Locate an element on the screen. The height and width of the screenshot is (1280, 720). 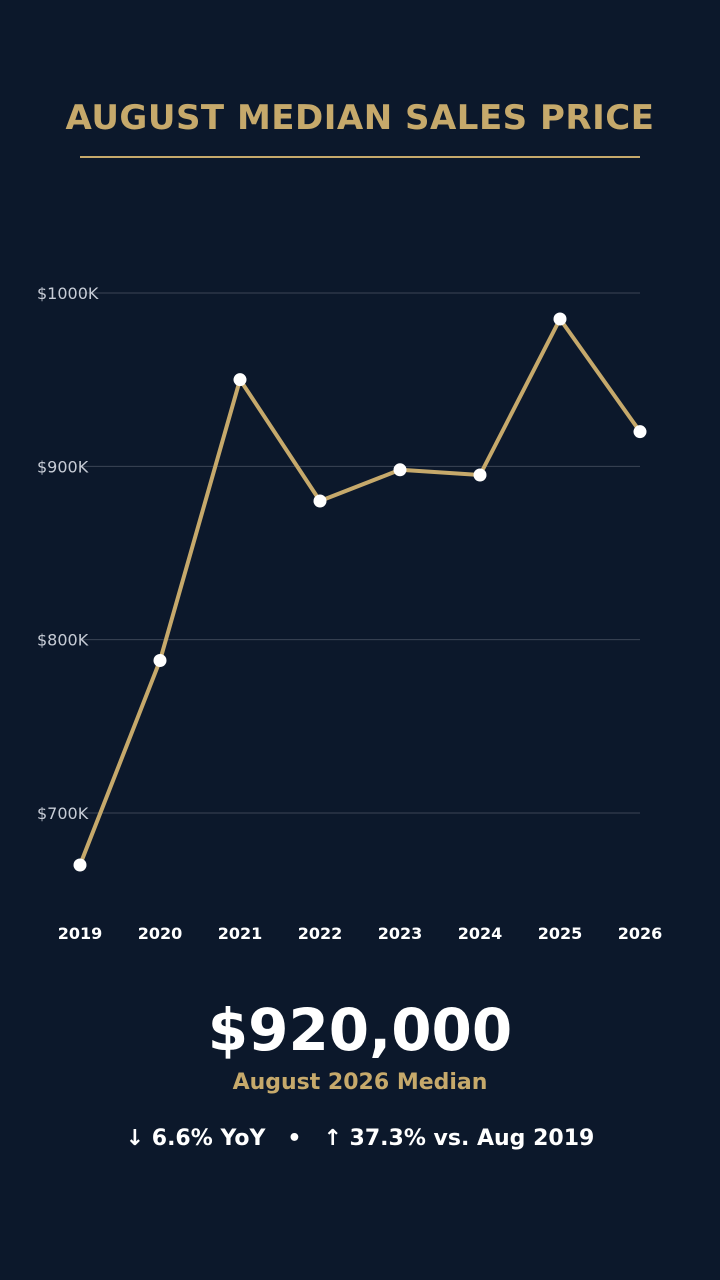
change-stats: ↓ 6.6% YoY • ↑ 37.3% vs. Aug 2019 is located at coordinates (360, 1138).